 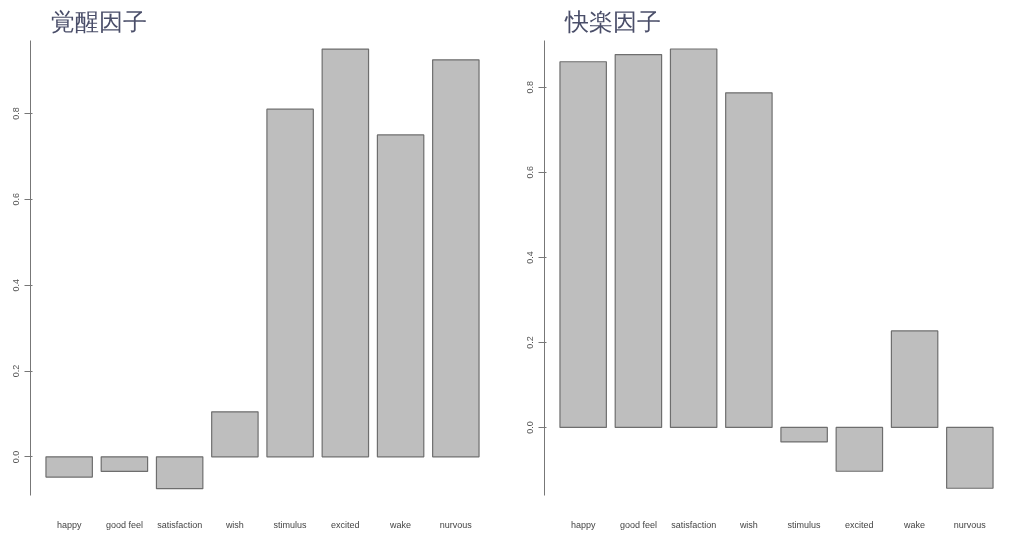 I want to click on chart-title: 覚醒因子, so click(x=98, y=21).